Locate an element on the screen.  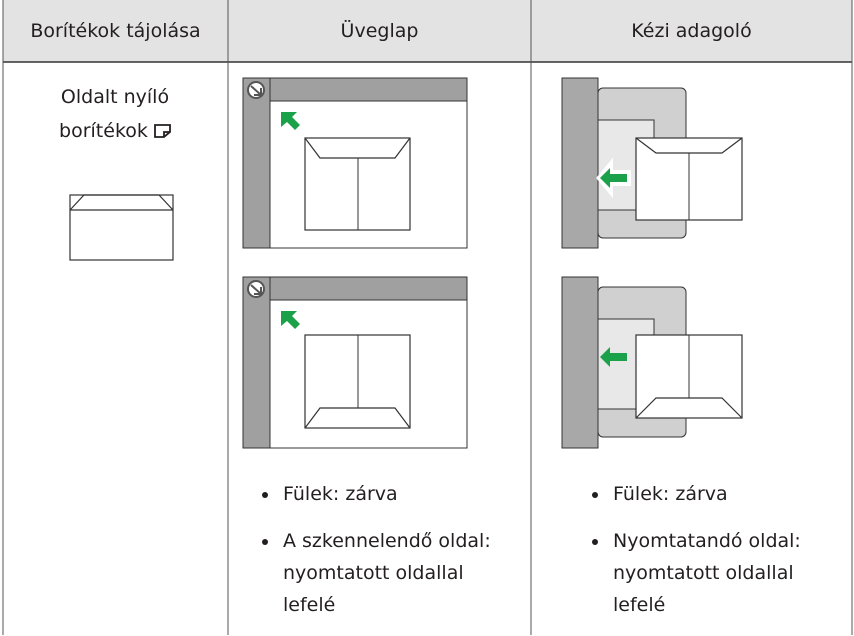
header-cell: Kézi adagoló is located at coordinates (691, 31).